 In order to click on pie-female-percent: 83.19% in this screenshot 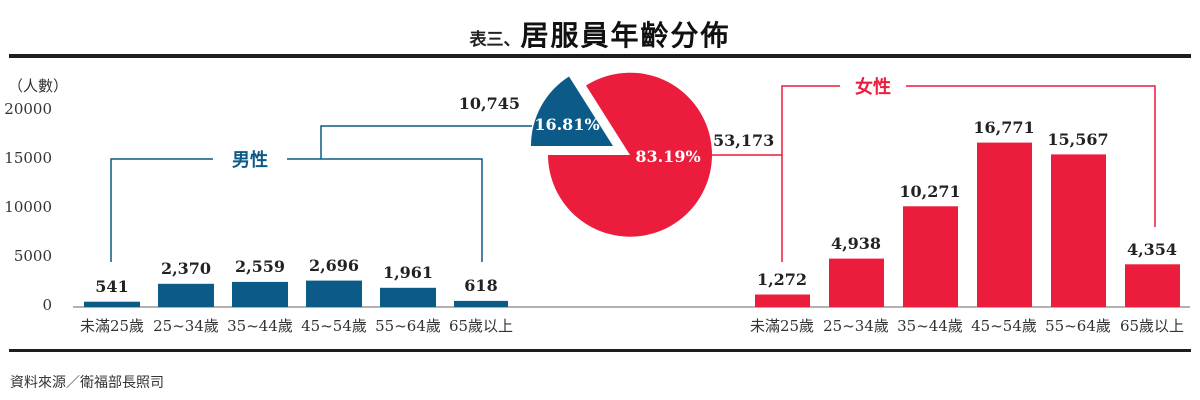, I will do `click(667, 156)`.